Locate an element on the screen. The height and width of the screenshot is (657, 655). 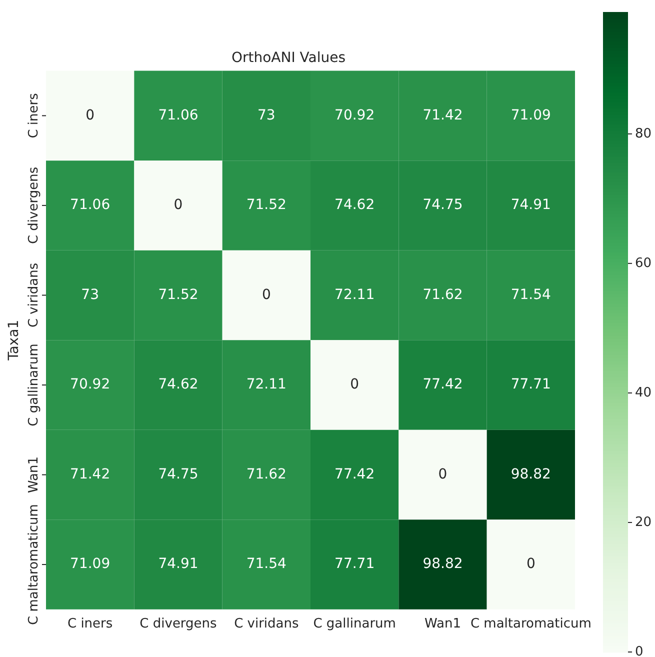
x-tick-label: C maltaromaticum is located at coordinates (531, 624).